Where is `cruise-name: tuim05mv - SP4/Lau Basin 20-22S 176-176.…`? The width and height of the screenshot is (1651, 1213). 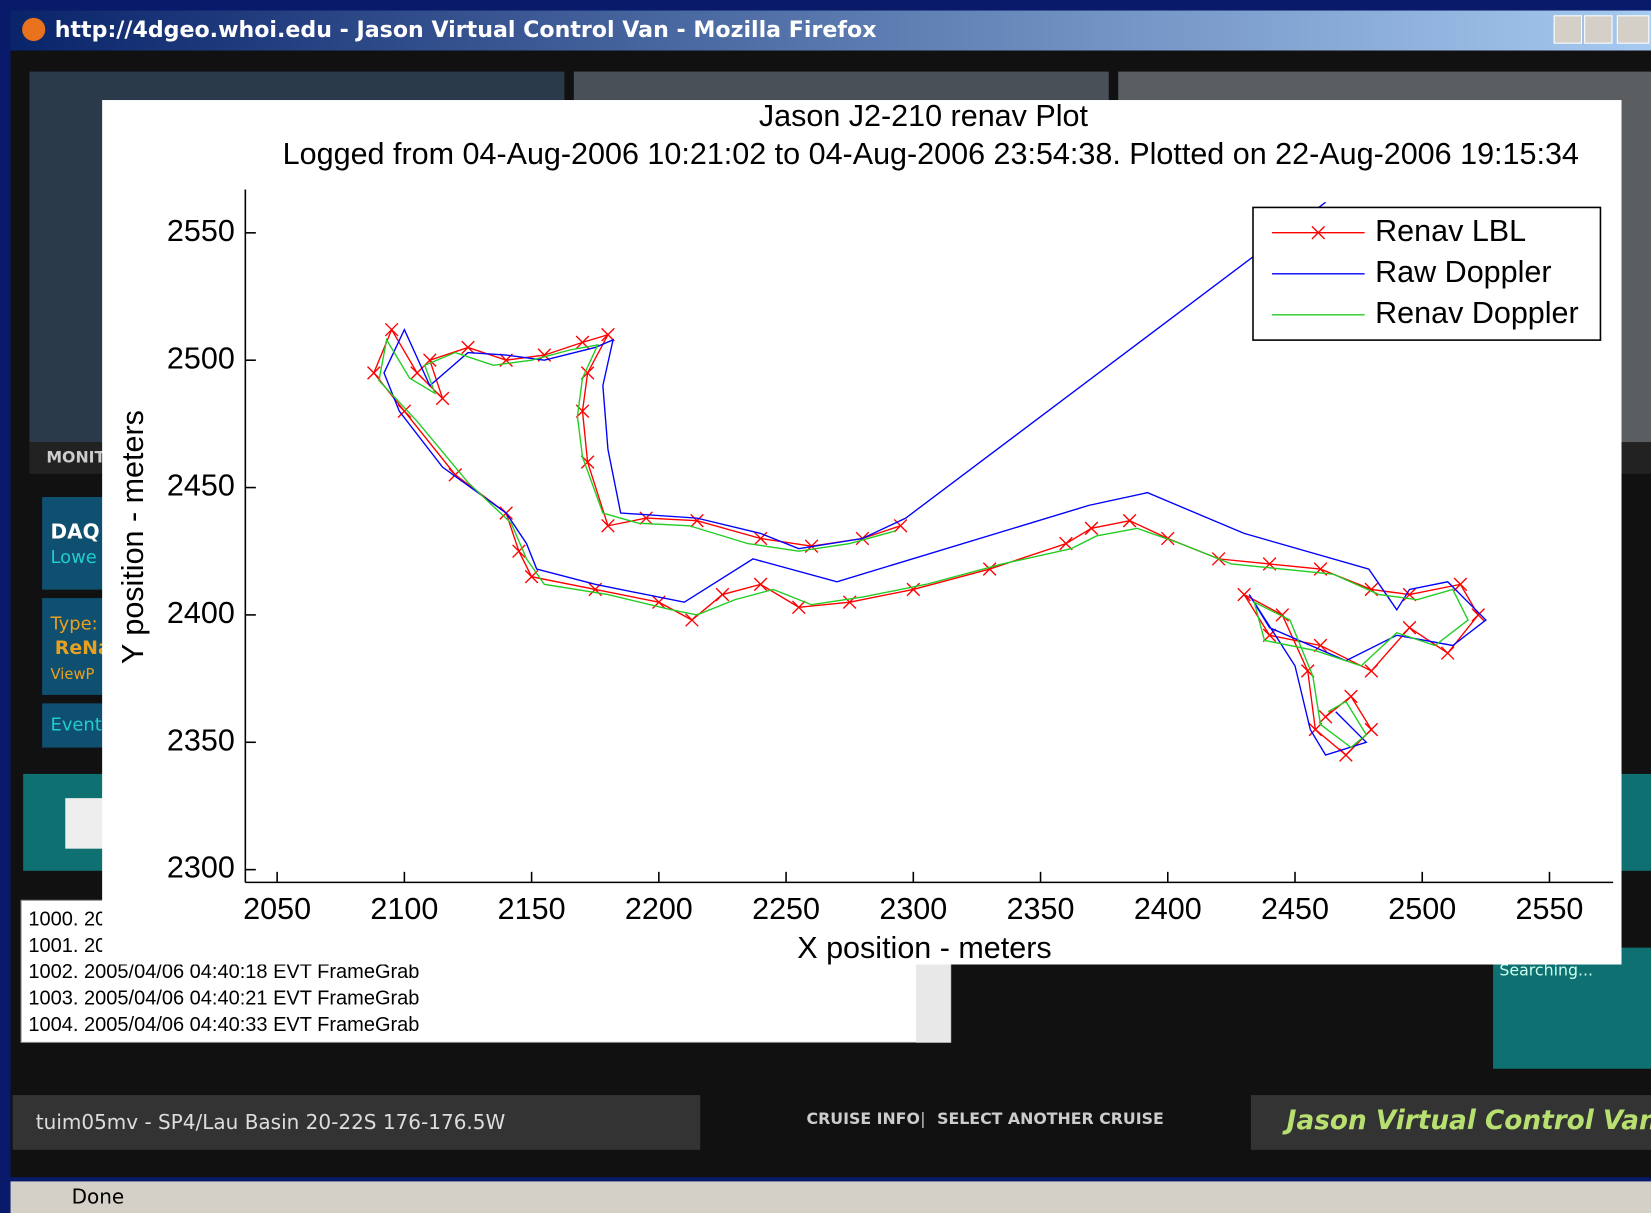
cruise-name: tuim05mv - SP4/Lau Basin 20-22S 176-176.… is located at coordinates (271, 1122).